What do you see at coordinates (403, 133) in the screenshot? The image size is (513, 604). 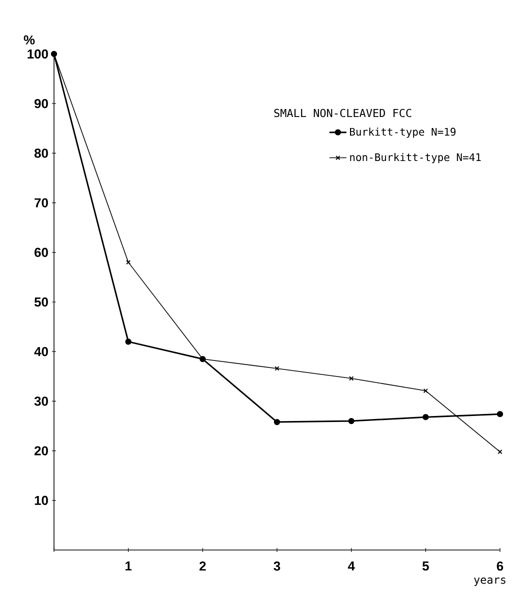 I see `legend-label: Burkitt-type N=19` at bounding box center [403, 133].